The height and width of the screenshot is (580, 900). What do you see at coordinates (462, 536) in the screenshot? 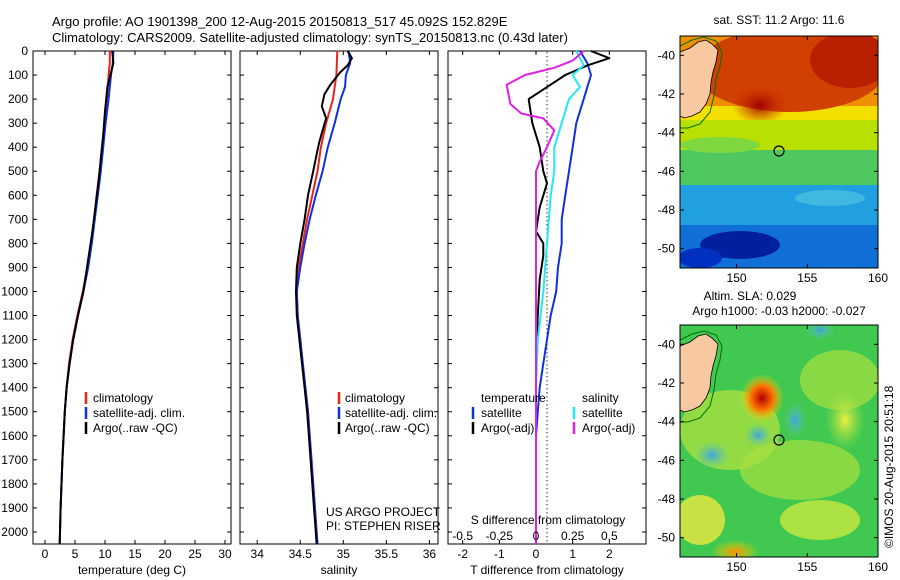
I see `s-diff-tick-label: -0.5` at bounding box center [462, 536].